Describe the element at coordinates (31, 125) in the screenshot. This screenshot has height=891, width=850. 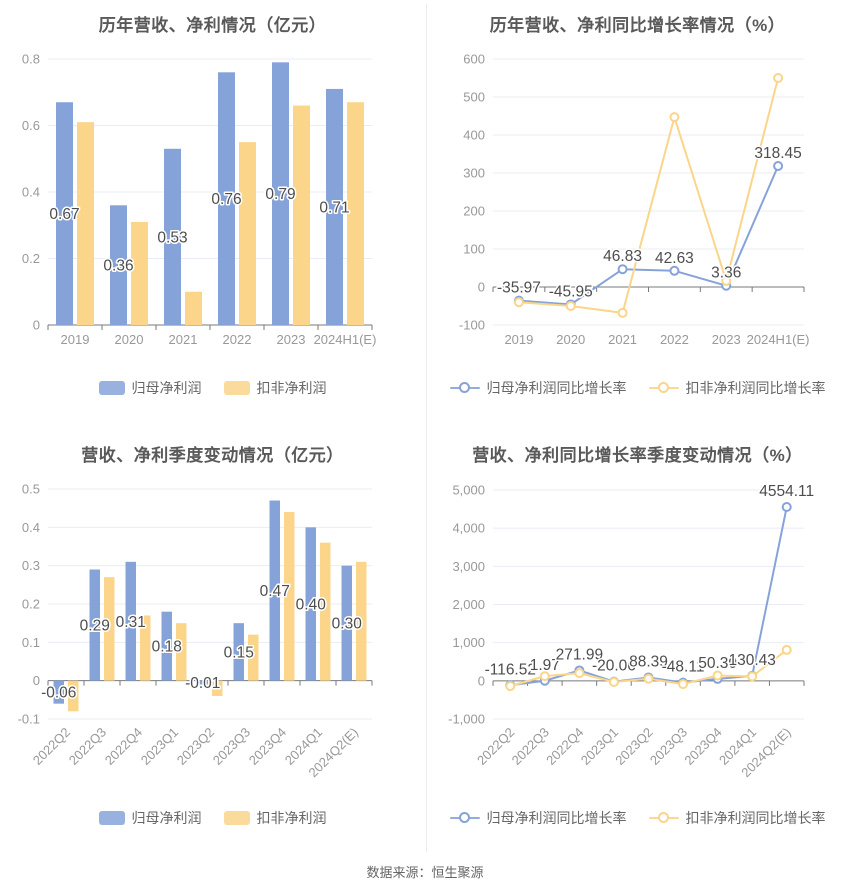
I see `svg-text: 0.6` at that location.